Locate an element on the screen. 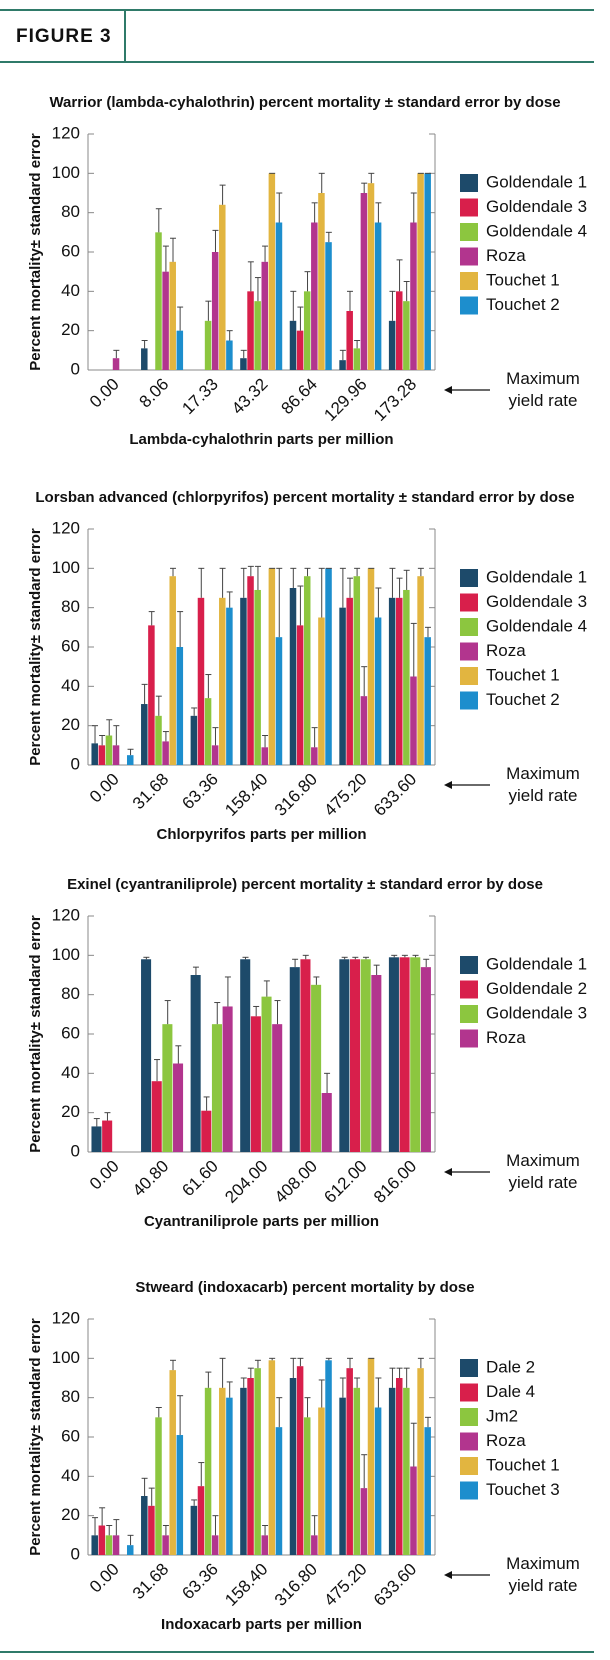 The height and width of the screenshot is (1660, 610). legend-label: Touchet 1 is located at coordinates (523, 279).